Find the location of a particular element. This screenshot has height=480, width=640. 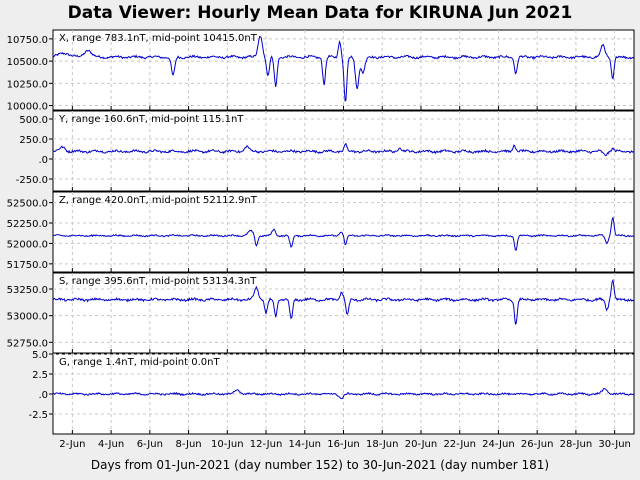

y-tick-label: 2.5 is located at coordinates (40, 375).